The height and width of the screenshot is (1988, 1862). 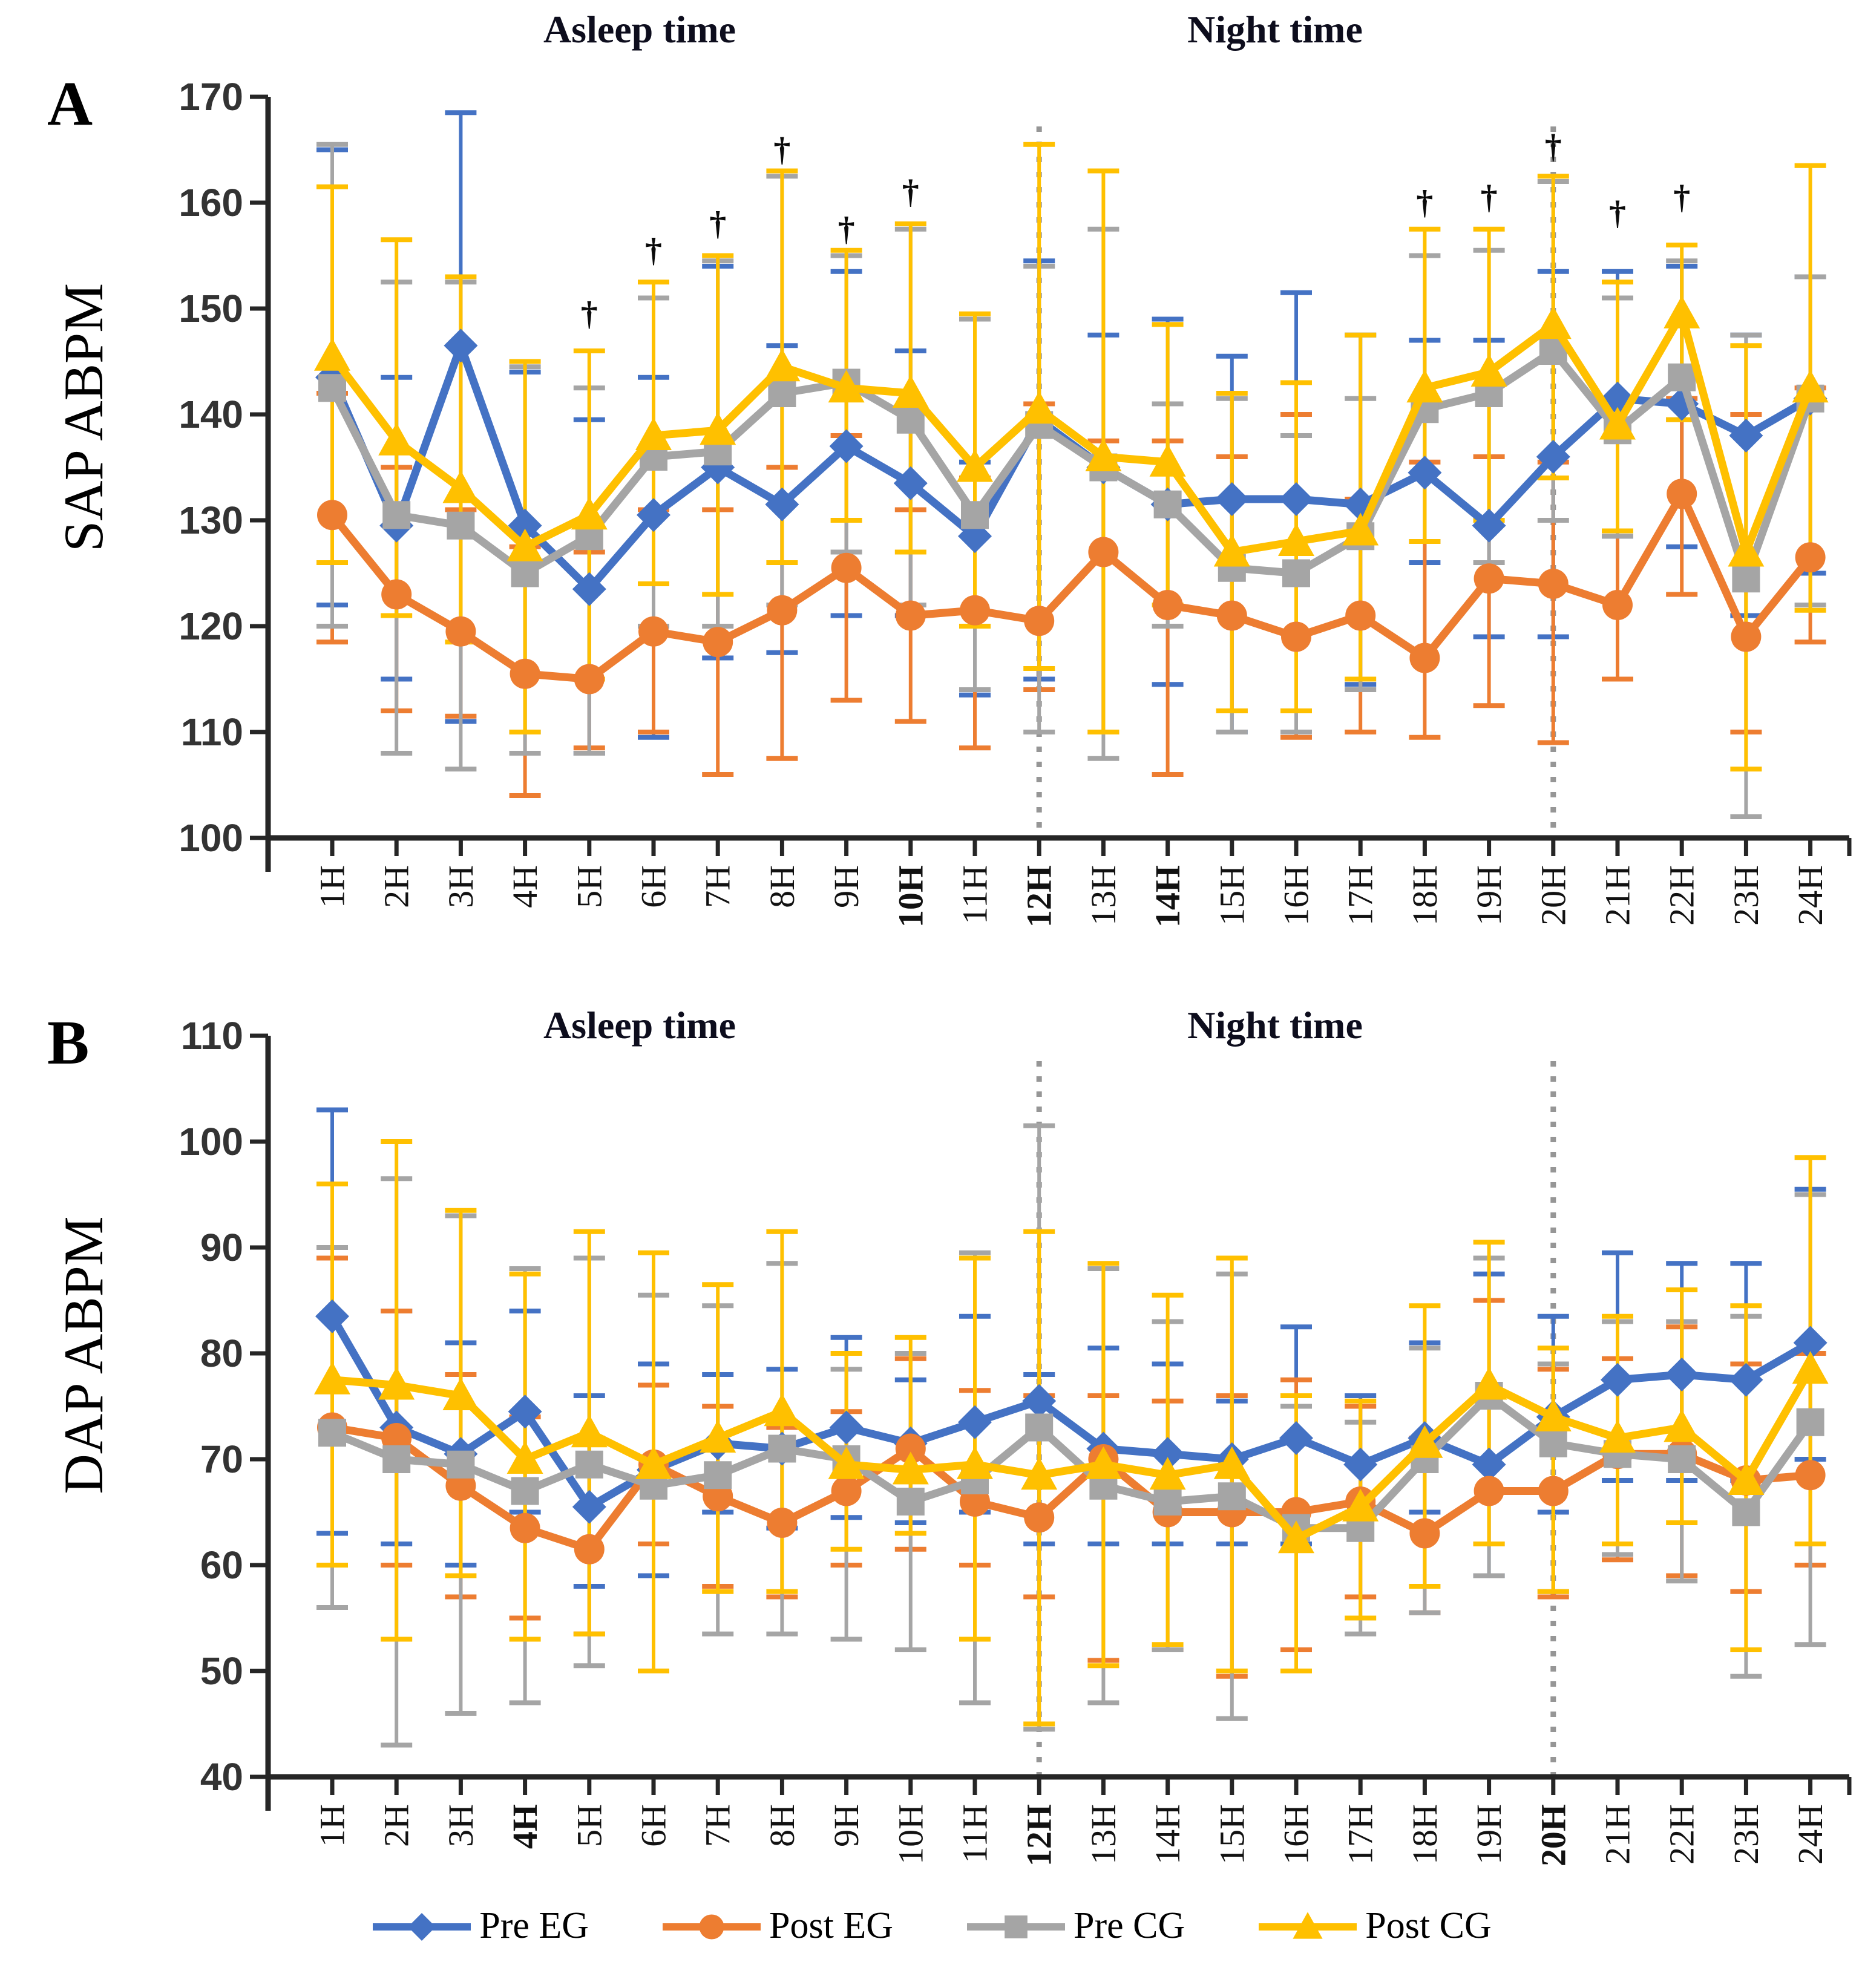 What do you see at coordinates (1129, 1925) in the screenshot?
I see `legend-label-pre-cg: Pre CG` at bounding box center [1129, 1925].